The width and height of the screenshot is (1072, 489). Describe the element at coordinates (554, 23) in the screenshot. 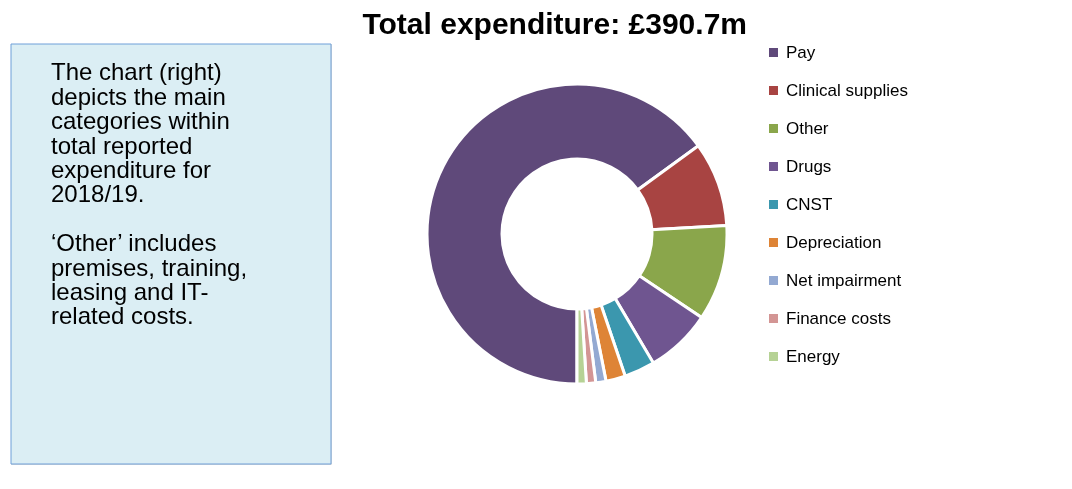

I see `chart-title: Total expenditure: £390.7m` at that location.